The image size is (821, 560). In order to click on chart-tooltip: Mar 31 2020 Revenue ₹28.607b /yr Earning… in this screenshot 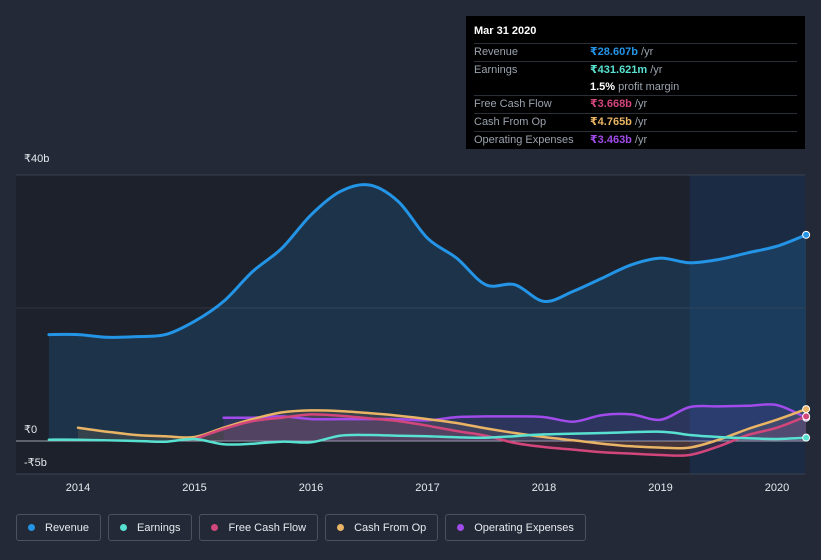, I will do `click(635, 82)`.